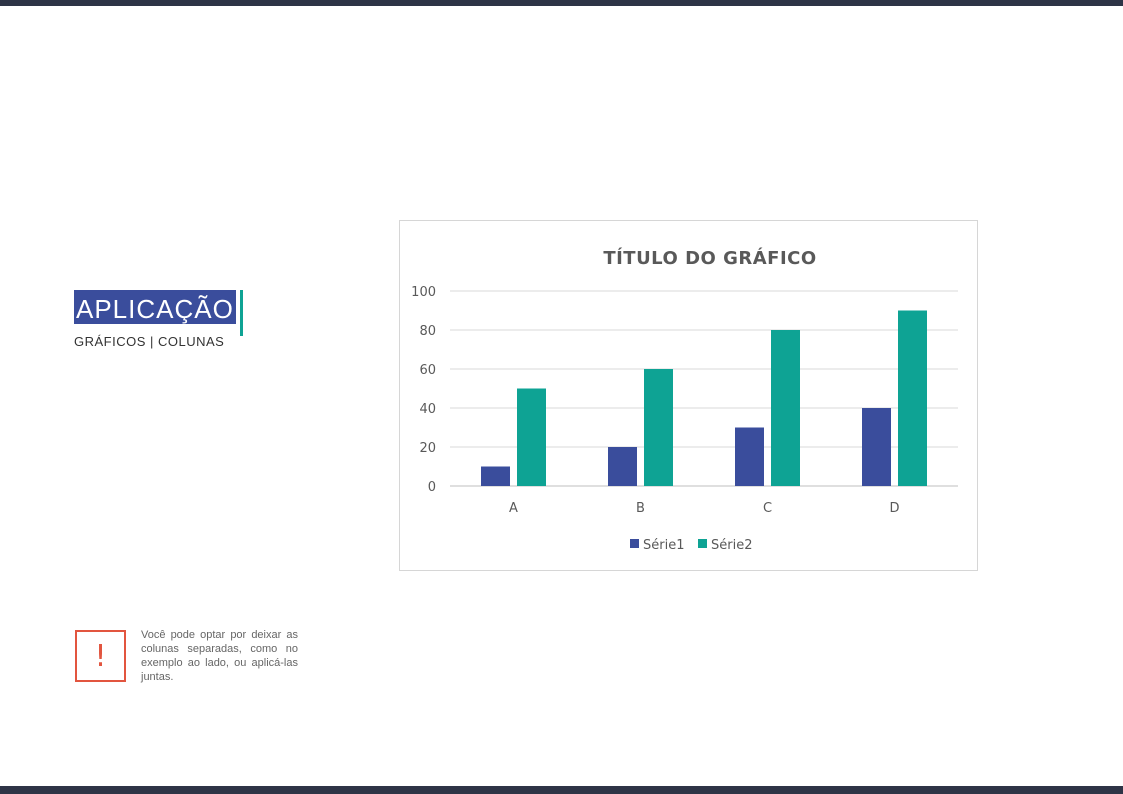 The width and height of the screenshot is (1123, 794). What do you see at coordinates (658, 427) in the screenshot?
I see `bar-série2-b` at bounding box center [658, 427].